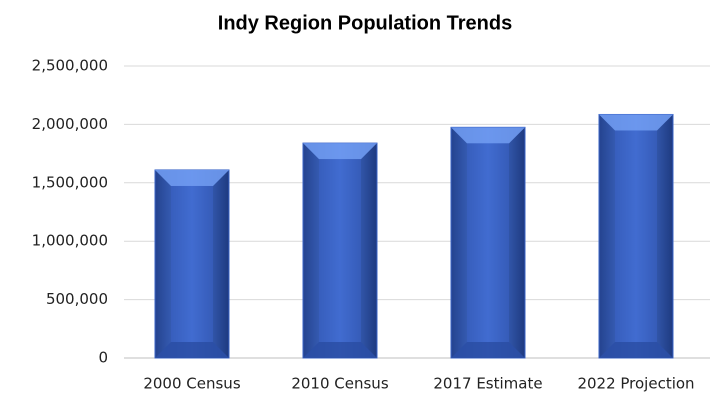  What do you see at coordinates (70, 182) in the screenshot?
I see `y-tick-label: 1,500,000` at bounding box center [70, 182].